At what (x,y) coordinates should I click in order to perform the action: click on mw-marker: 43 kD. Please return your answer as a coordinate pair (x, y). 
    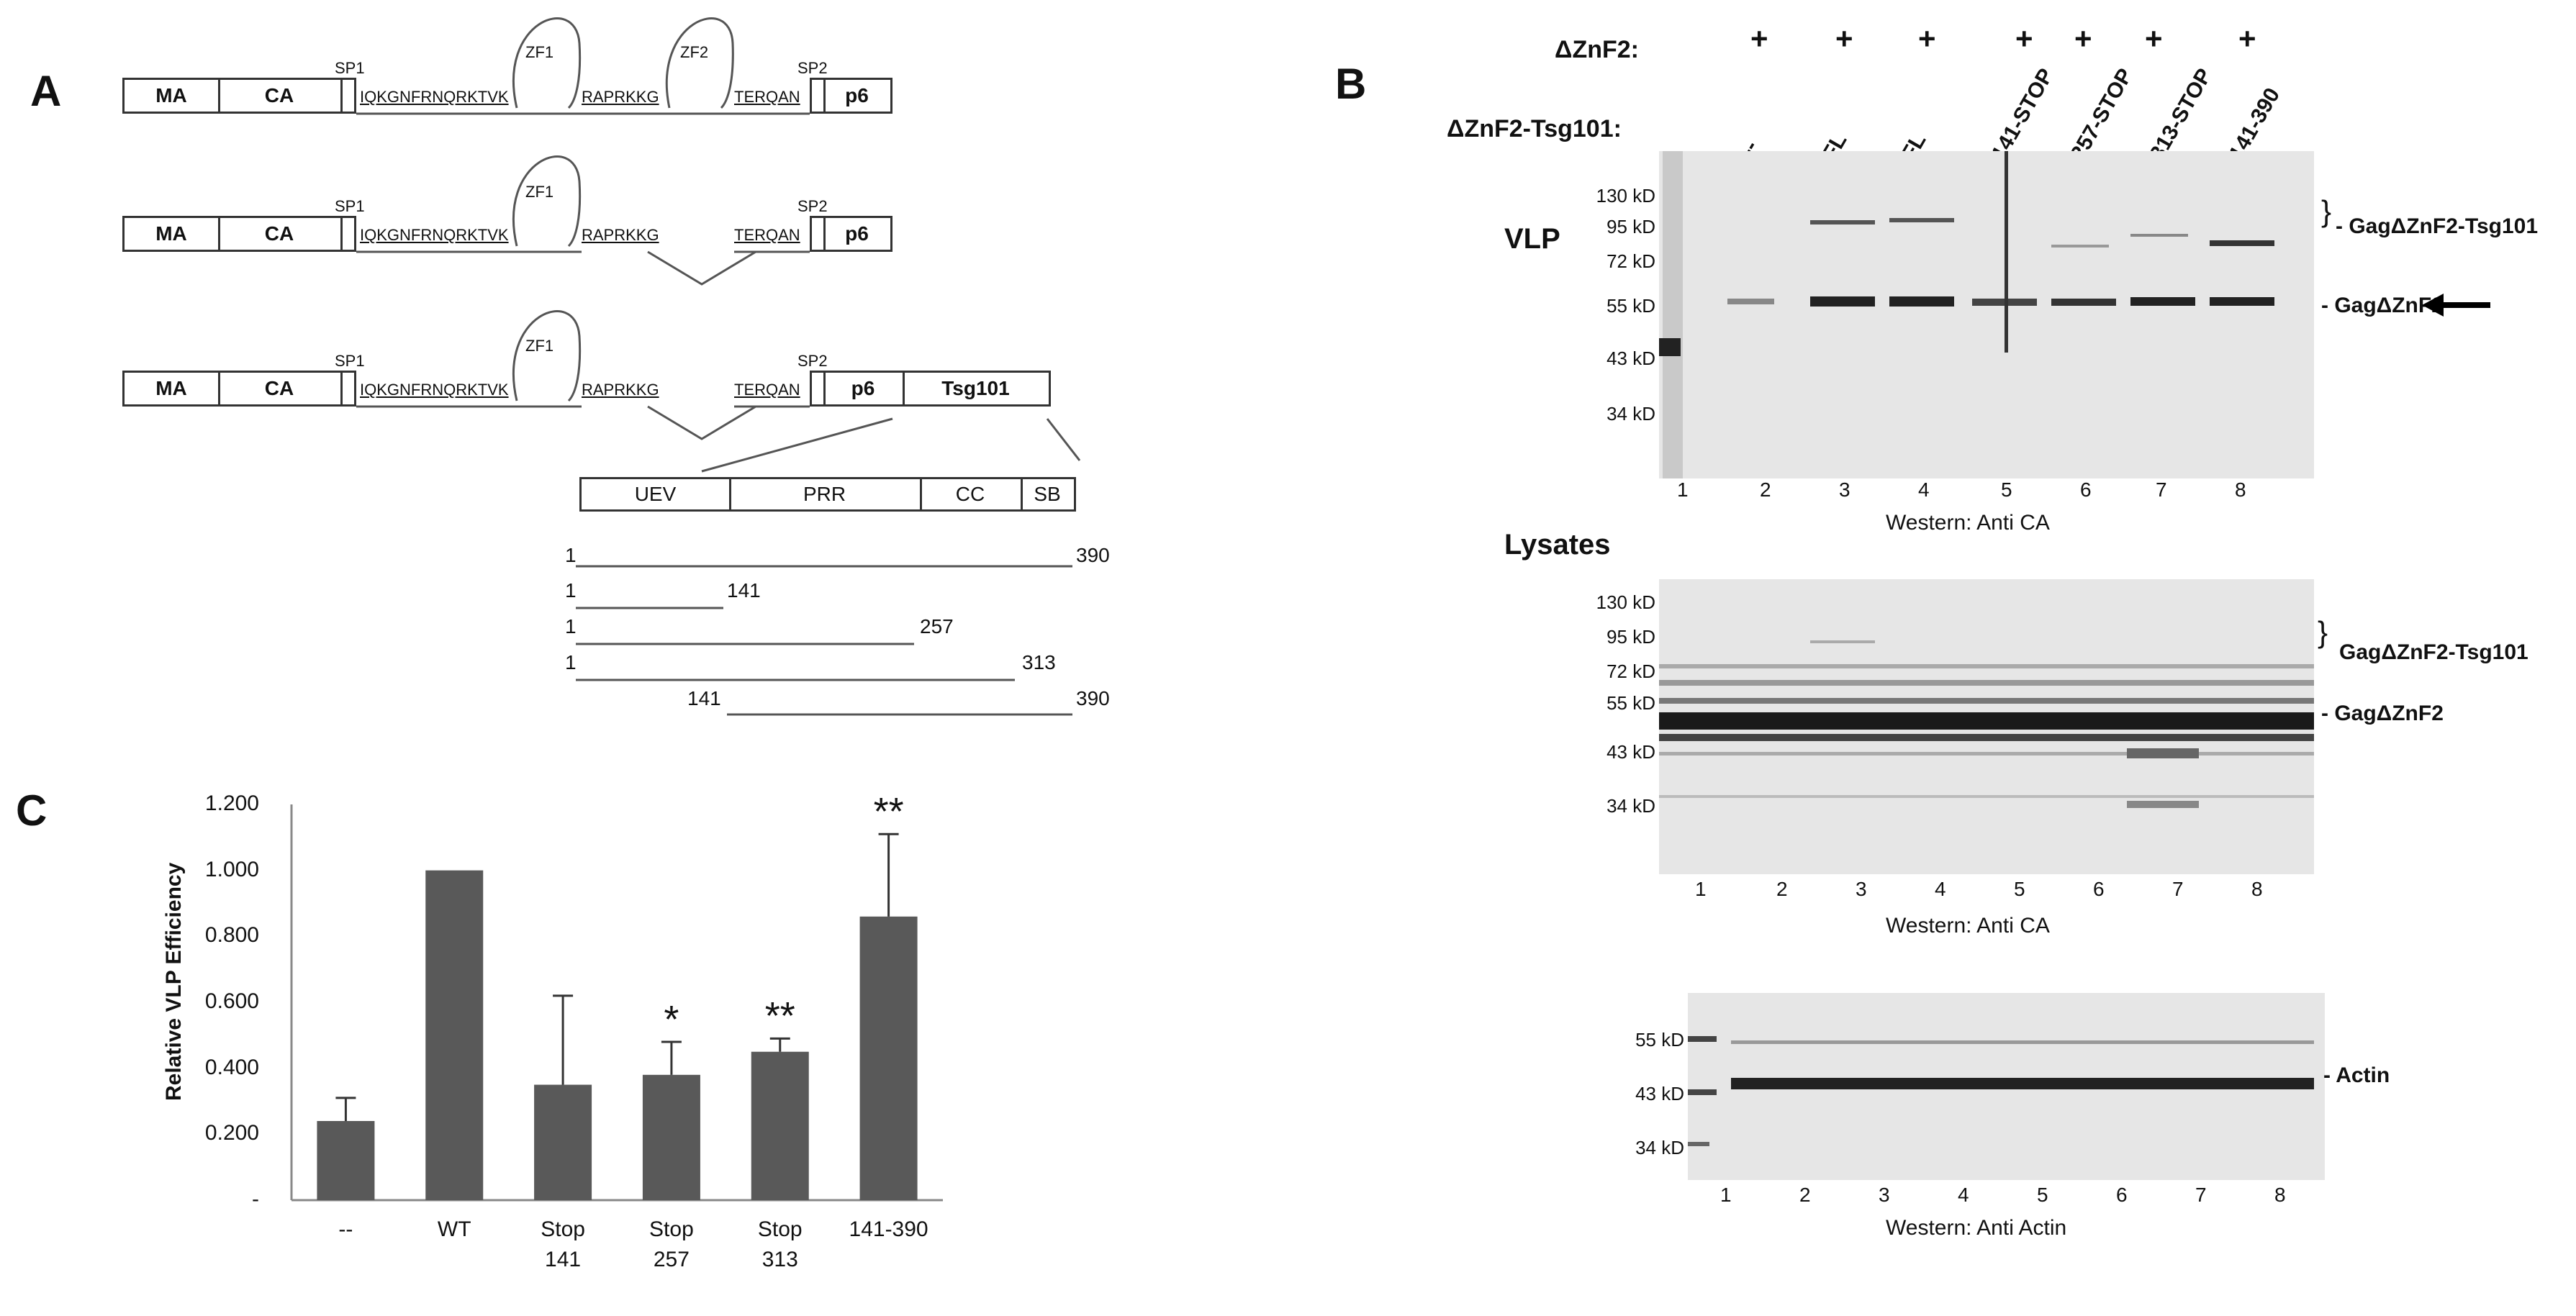
    Looking at the image, I should click on (1659, 1093).